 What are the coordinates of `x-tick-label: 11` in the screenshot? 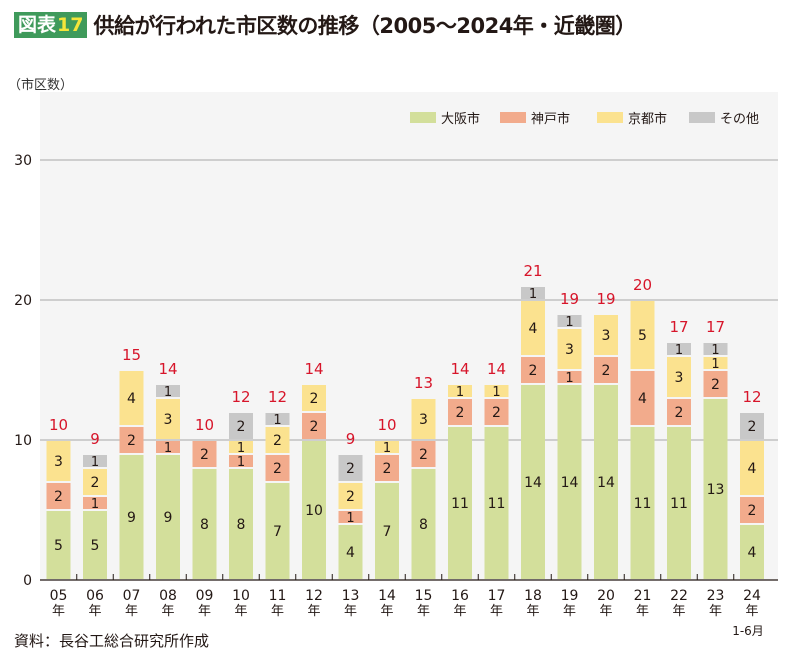 It's located at (278, 596).